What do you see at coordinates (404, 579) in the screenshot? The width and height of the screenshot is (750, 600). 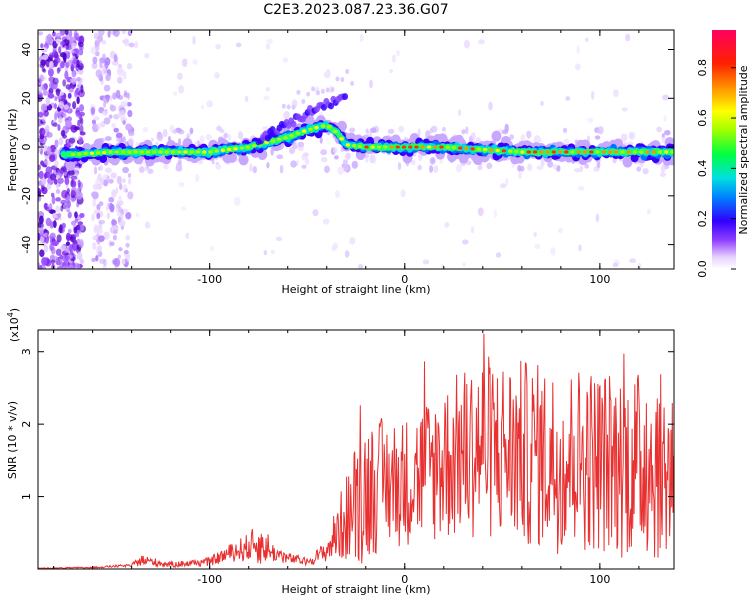 I see `snr-x-tick-label: 0` at bounding box center [404, 579].